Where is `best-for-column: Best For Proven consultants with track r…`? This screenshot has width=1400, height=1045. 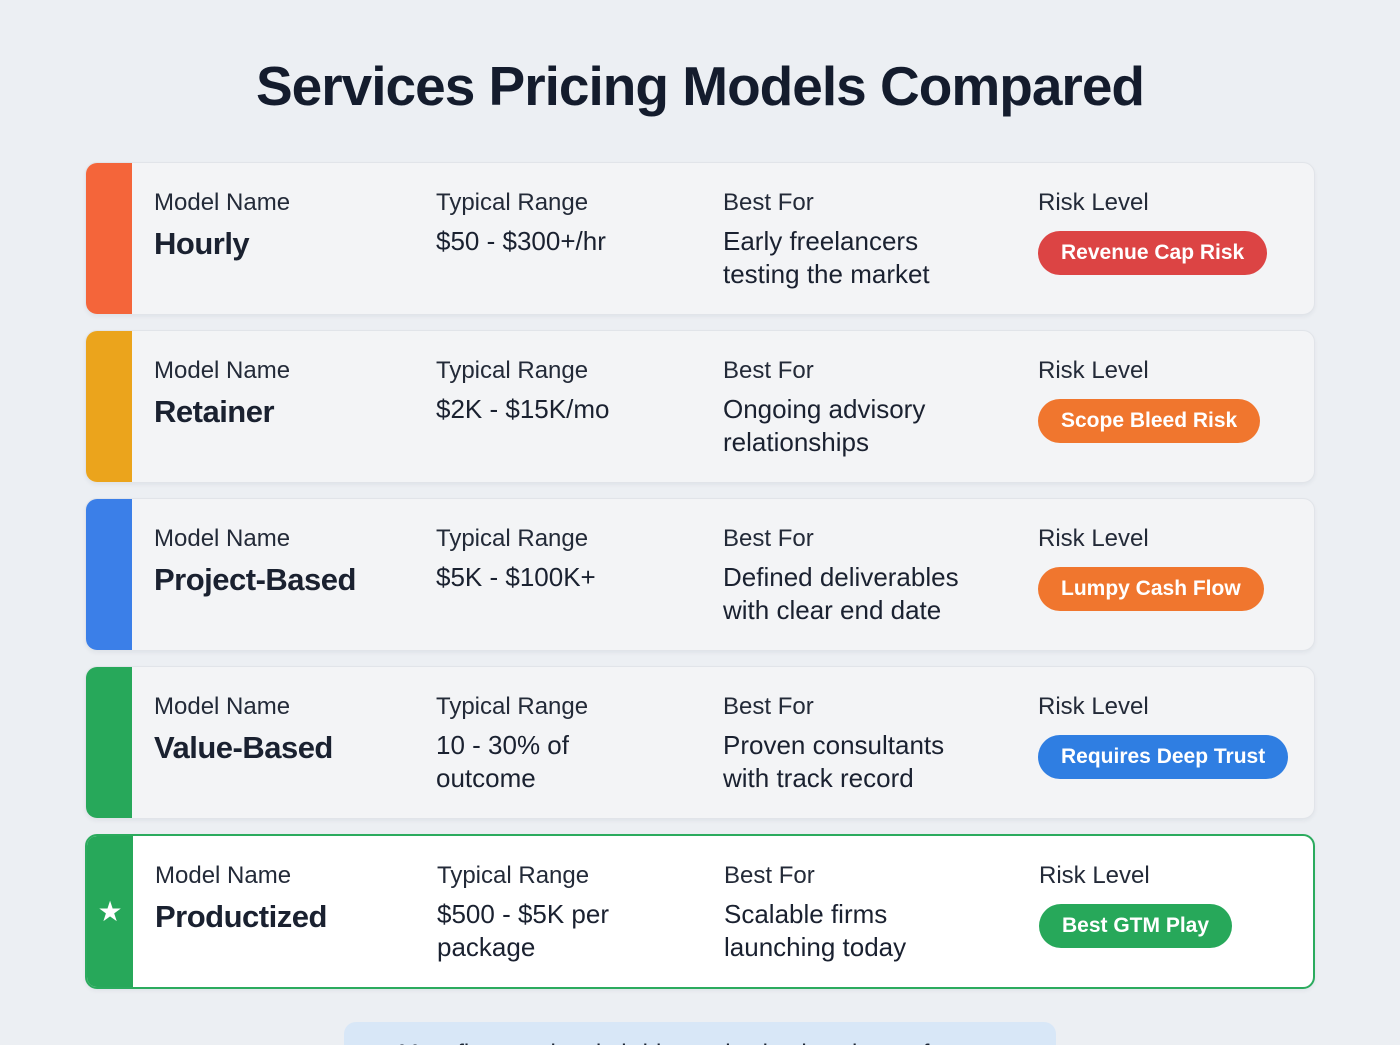 best-for-column: Best For Proven consultants with track r… is located at coordinates (880, 743).